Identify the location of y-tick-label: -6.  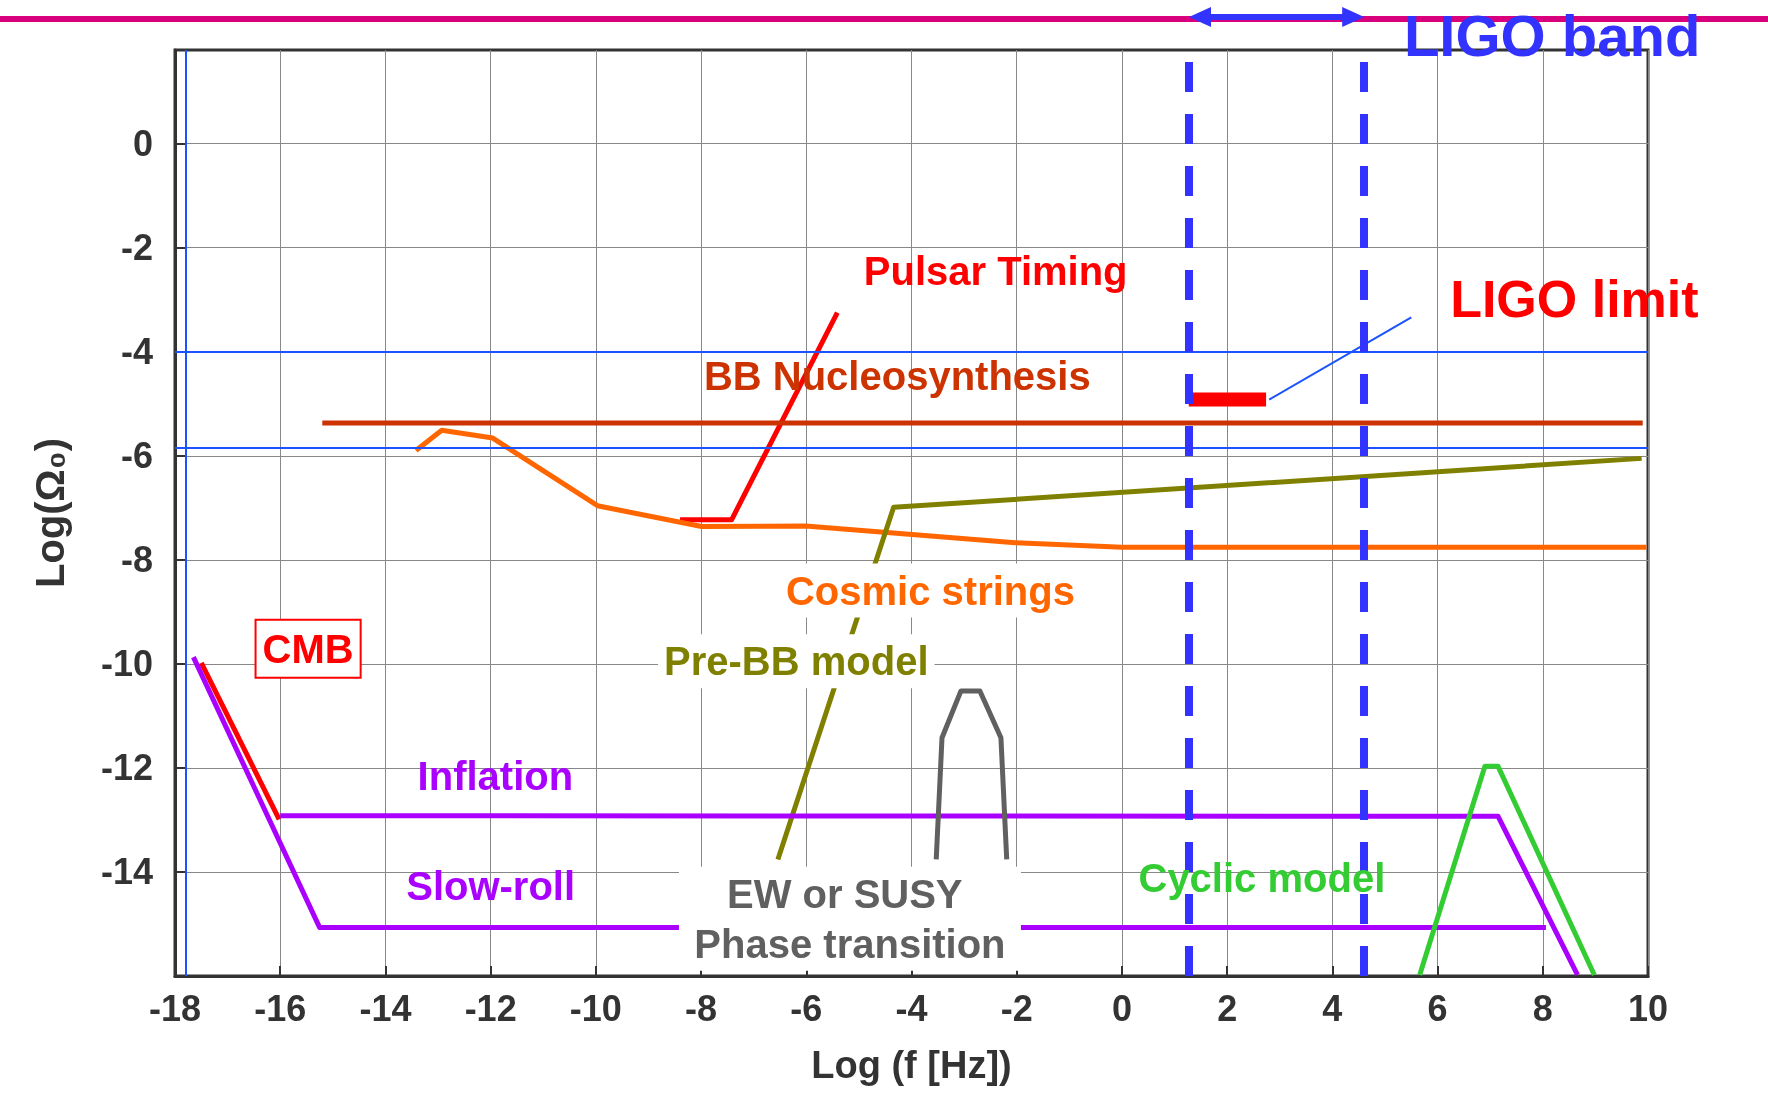
(136, 456).